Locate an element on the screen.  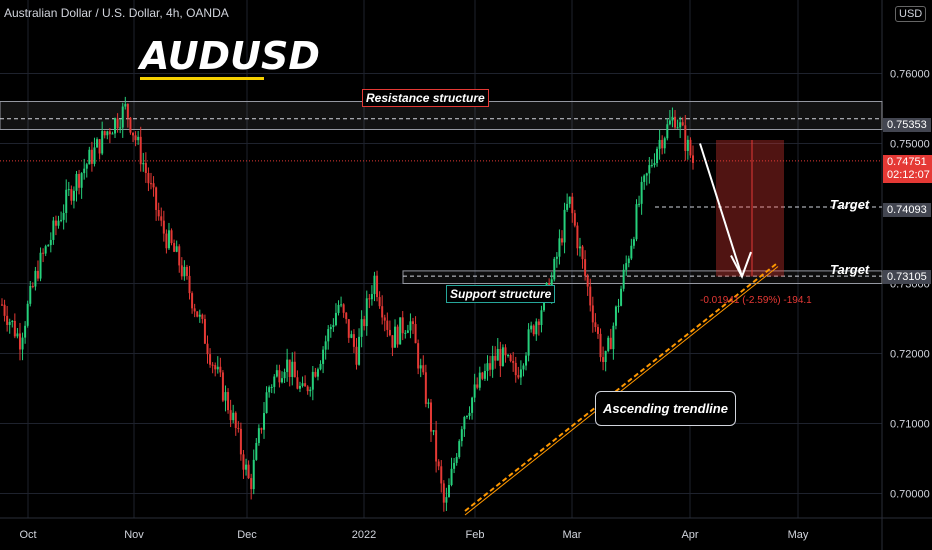
resistance-label: Resistance structure is located at coordinates (425, 98).